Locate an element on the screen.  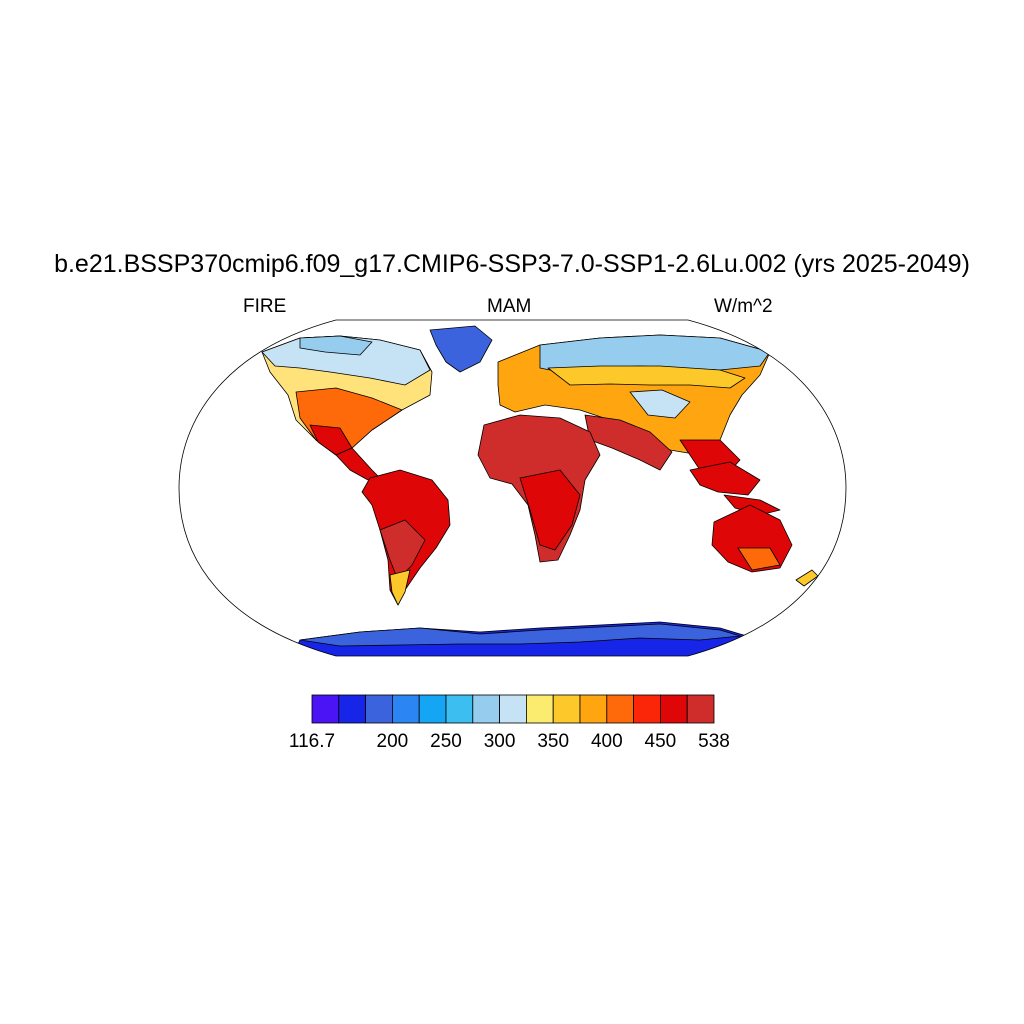
australia-landmass is located at coordinates (752, 538).